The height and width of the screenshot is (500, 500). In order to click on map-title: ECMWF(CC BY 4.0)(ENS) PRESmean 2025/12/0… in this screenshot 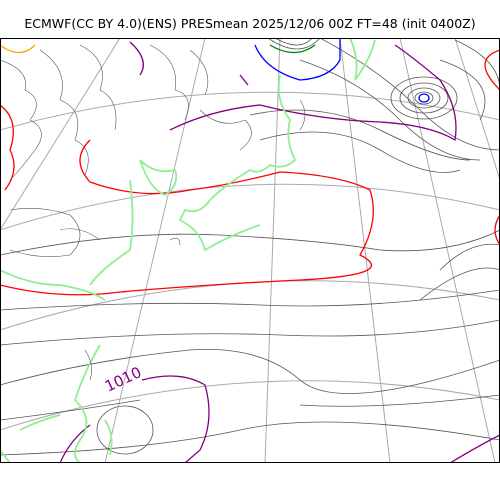, I will do `click(250, 23)`.